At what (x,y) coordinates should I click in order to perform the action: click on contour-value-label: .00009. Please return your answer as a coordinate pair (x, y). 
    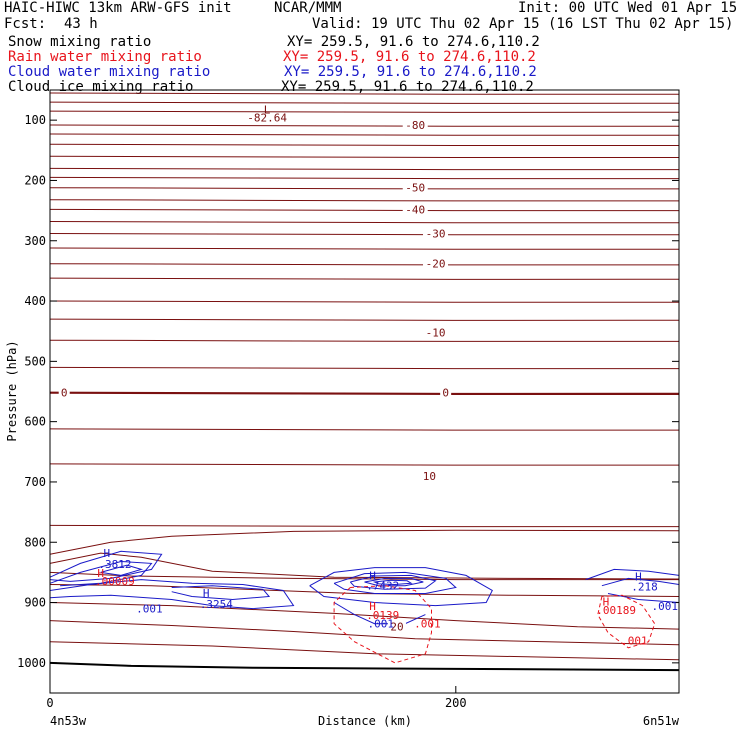
    Looking at the image, I should click on (115, 581).